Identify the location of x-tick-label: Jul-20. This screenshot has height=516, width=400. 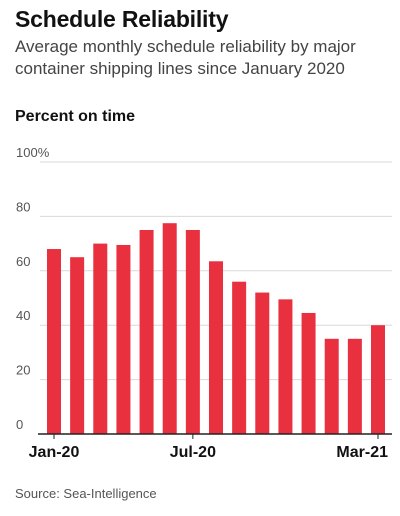
(193, 452).